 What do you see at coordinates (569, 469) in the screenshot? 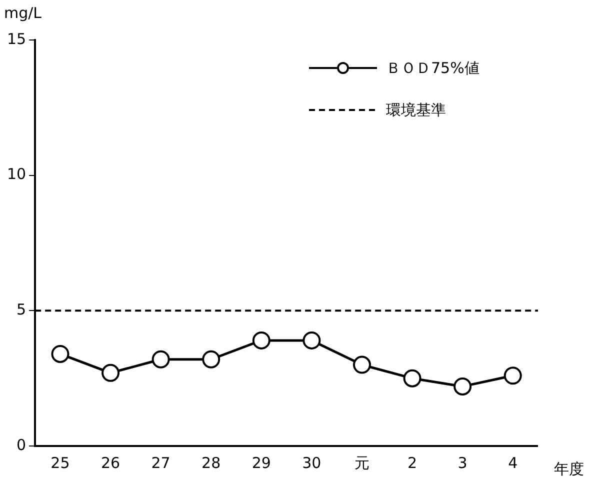
I see `x-axis-title: 年度` at bounding box center [569, 469].